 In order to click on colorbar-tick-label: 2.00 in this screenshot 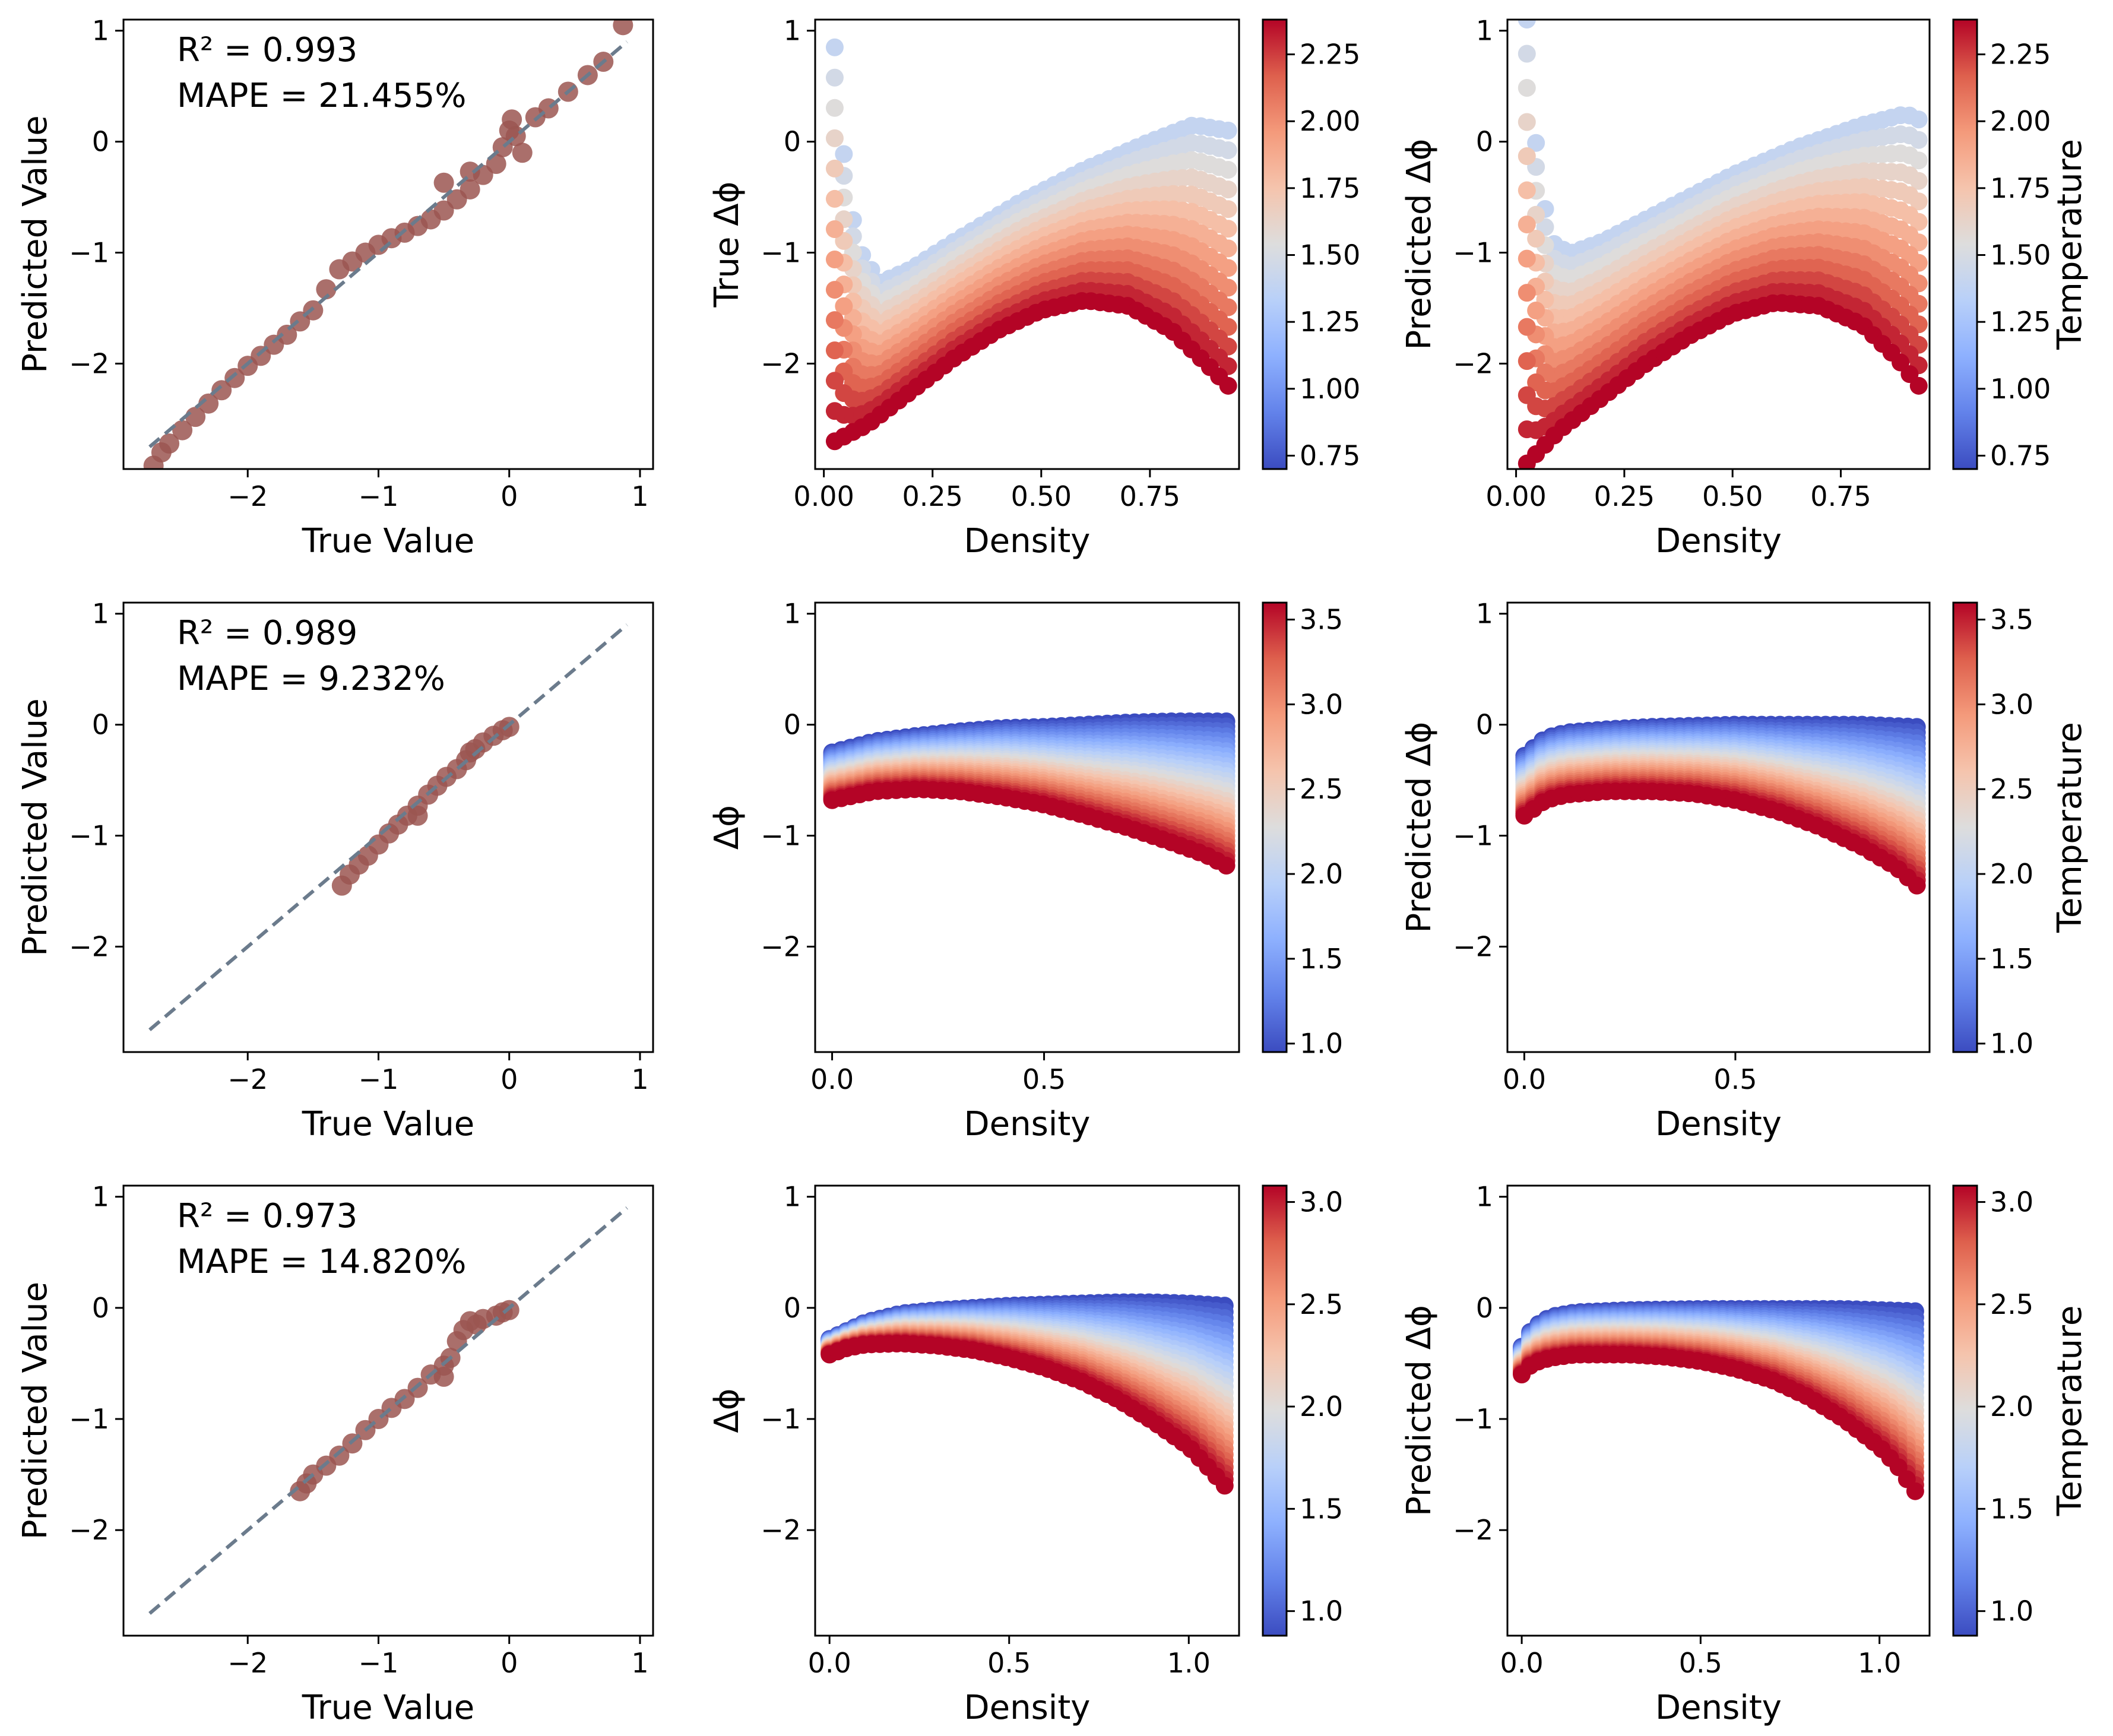, I will do `click(2020, 121)`.